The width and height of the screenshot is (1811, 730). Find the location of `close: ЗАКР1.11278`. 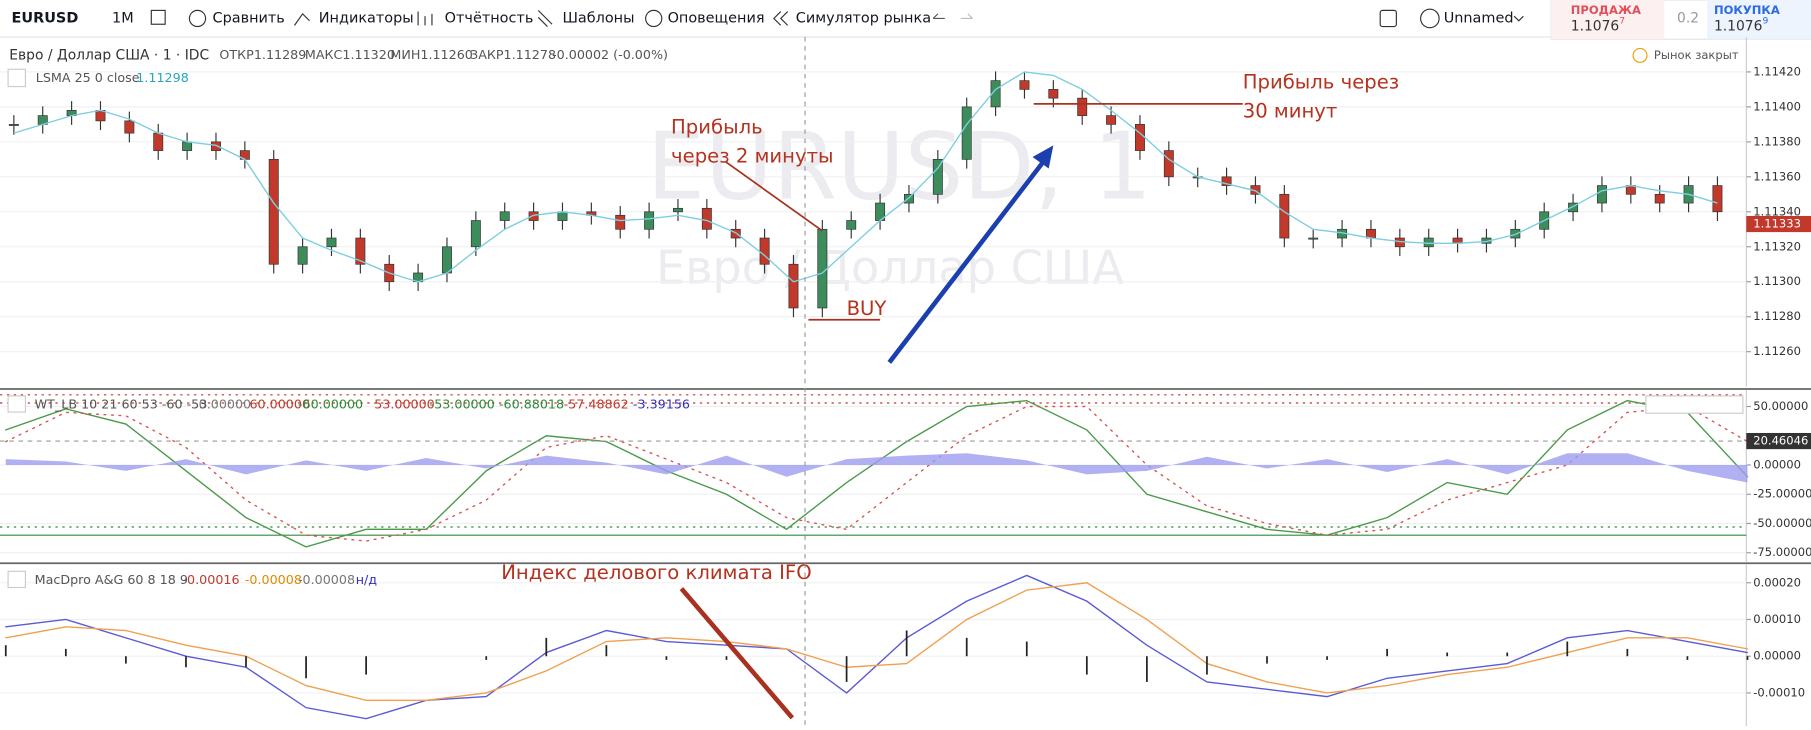

close: ЗАКР1.11278 is located at coordinates (513, 54).